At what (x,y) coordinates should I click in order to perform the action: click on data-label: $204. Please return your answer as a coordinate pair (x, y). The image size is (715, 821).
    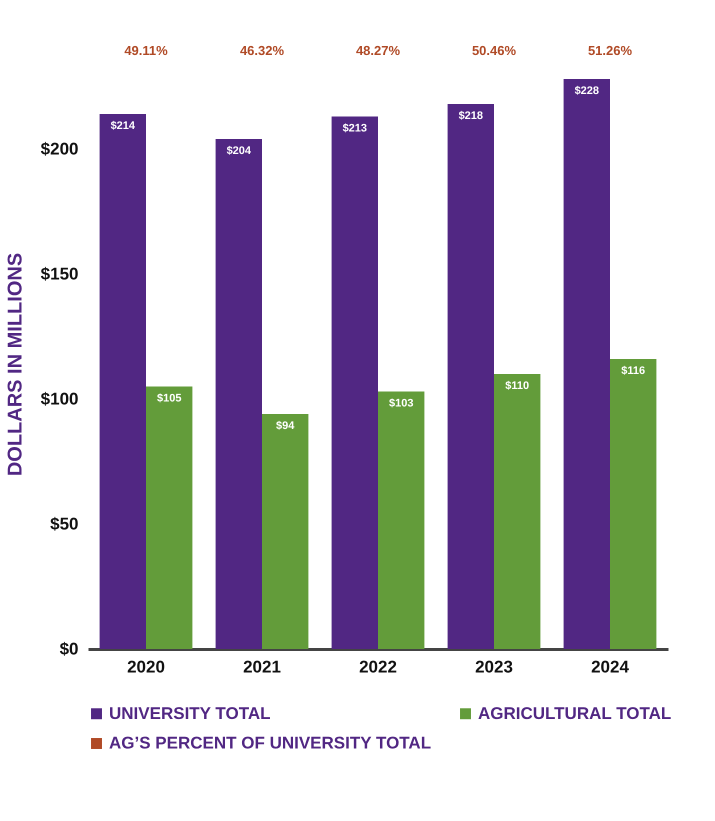
    Looking at the image, I should click on (239, 151).